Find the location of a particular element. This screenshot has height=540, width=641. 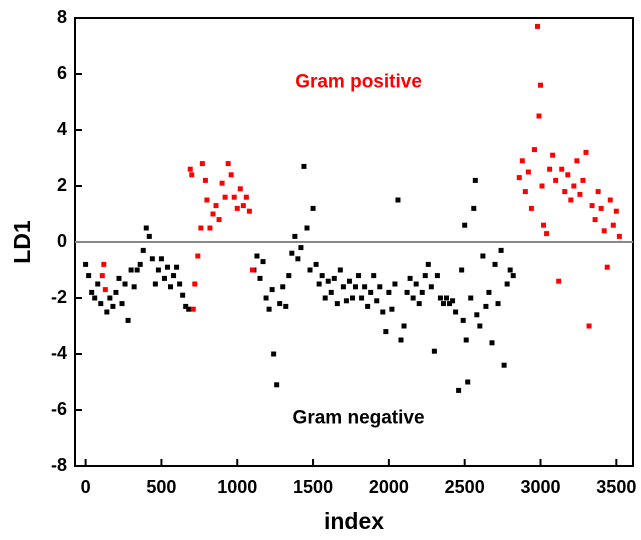

x-tick-label: 2500 is located at coordinates (465, 487).